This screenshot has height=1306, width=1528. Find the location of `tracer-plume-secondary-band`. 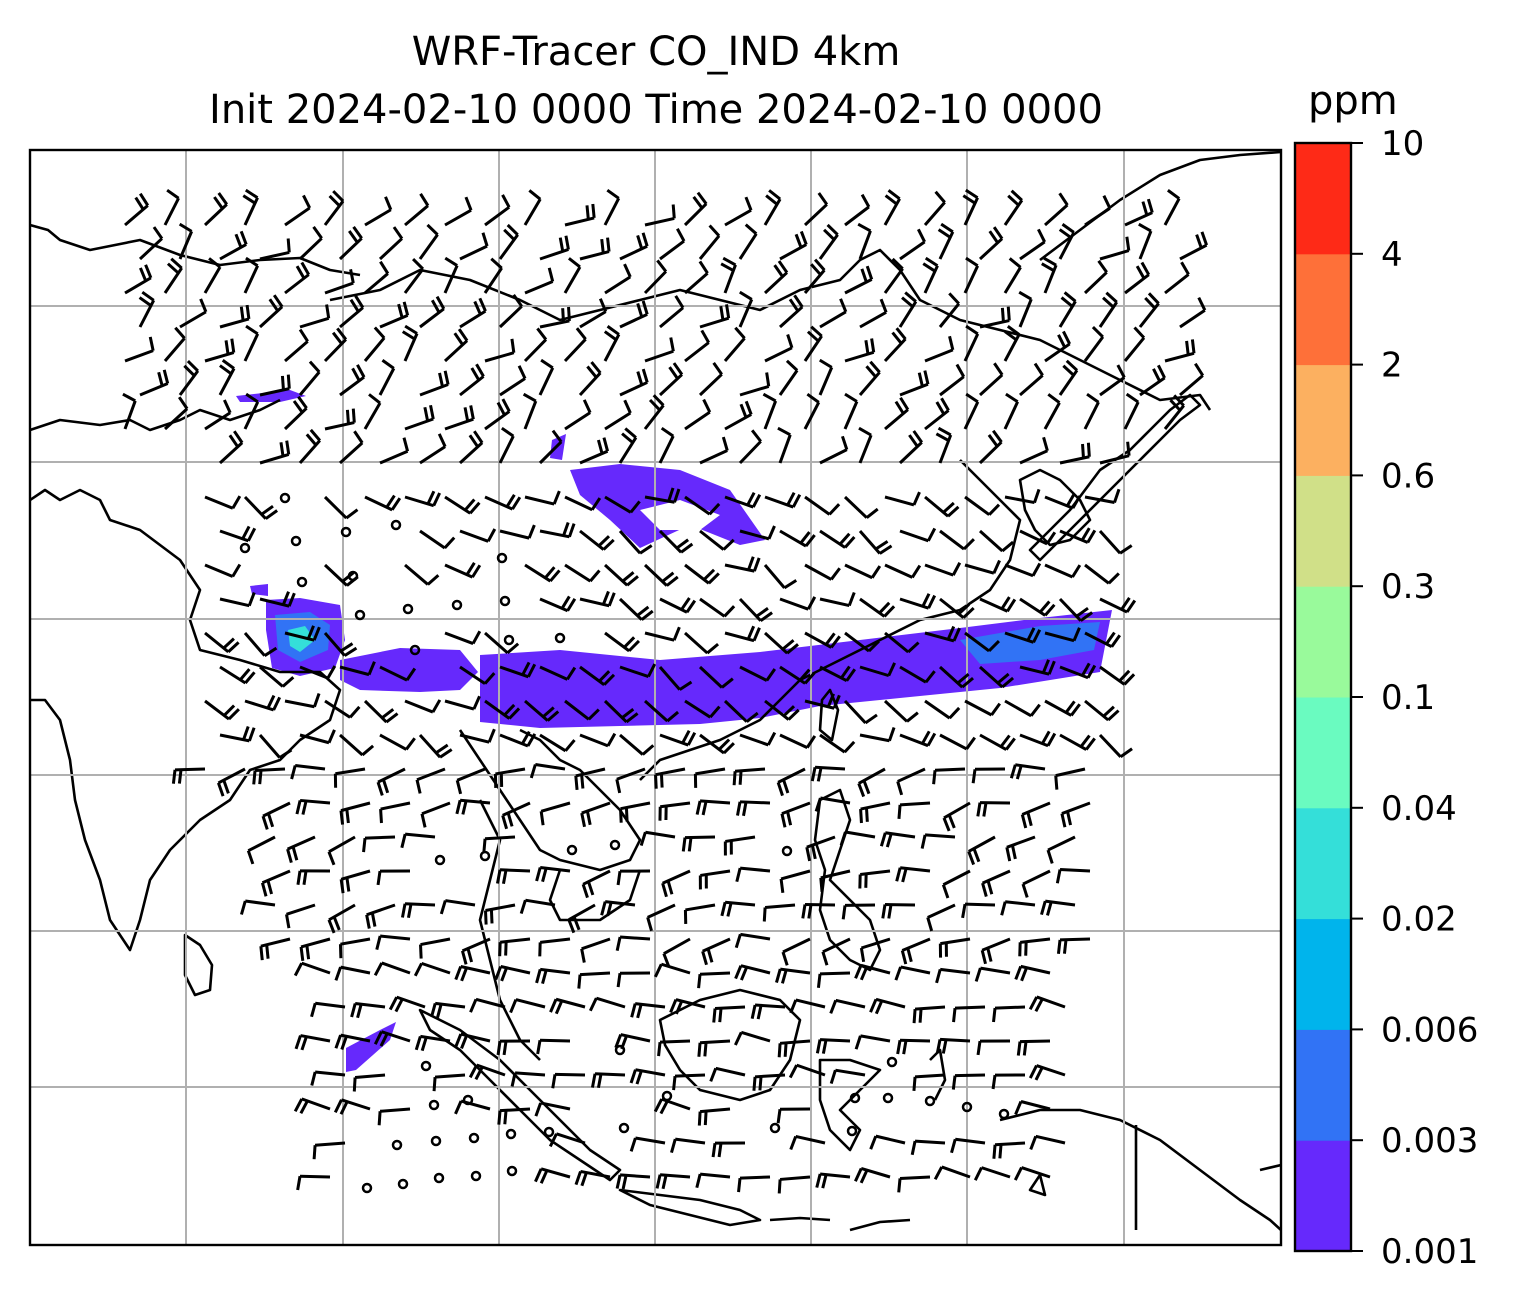

tracer-plume-secondary-band is located at coordinates (1030, 643).